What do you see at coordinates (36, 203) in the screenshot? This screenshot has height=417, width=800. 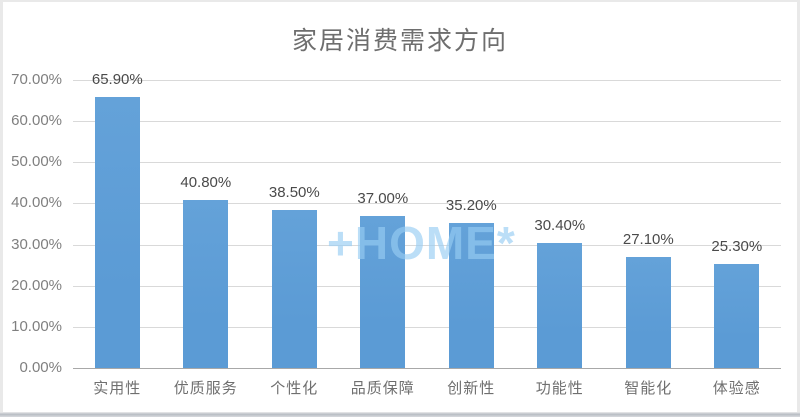 I see `y-axis-tick-label: 40.00%` at bounding box center [36, 203].